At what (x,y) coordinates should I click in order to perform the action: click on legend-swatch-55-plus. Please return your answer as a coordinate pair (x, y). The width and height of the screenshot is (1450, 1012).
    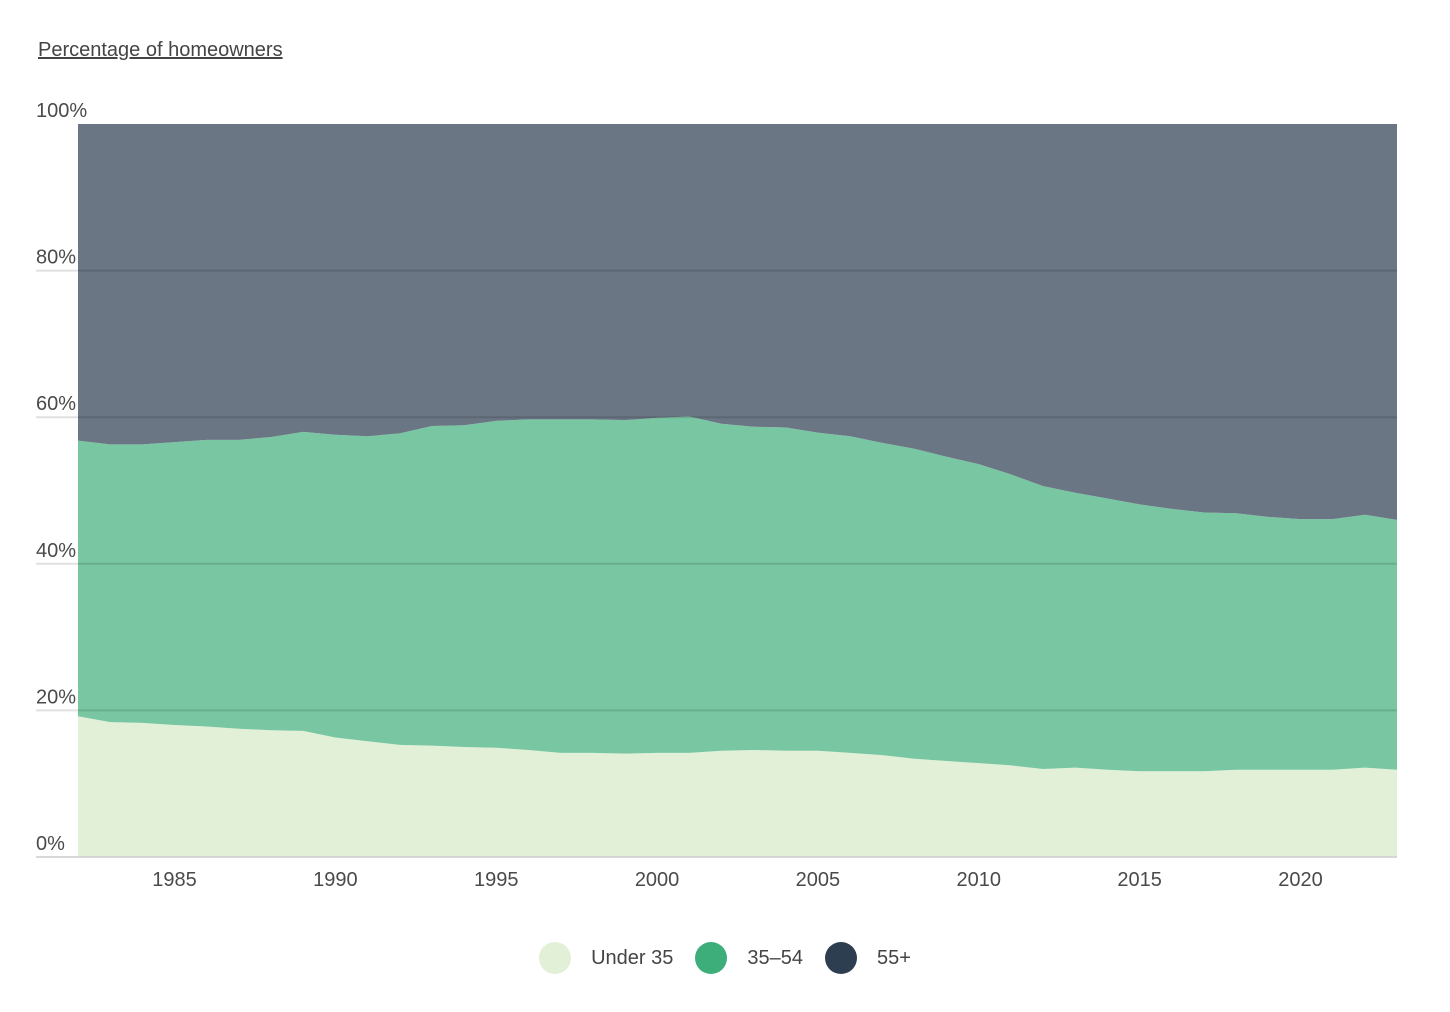
    Looking at the image, I should click on (840, 958).